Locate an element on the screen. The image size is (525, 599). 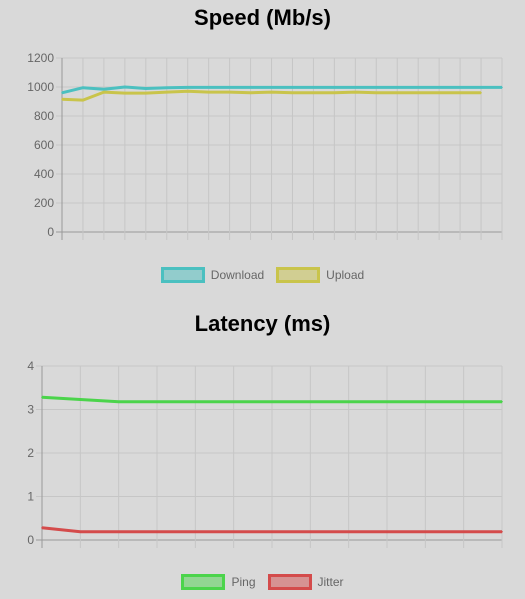
legend-item-ping: Ping is located at coordinates (218, 582).